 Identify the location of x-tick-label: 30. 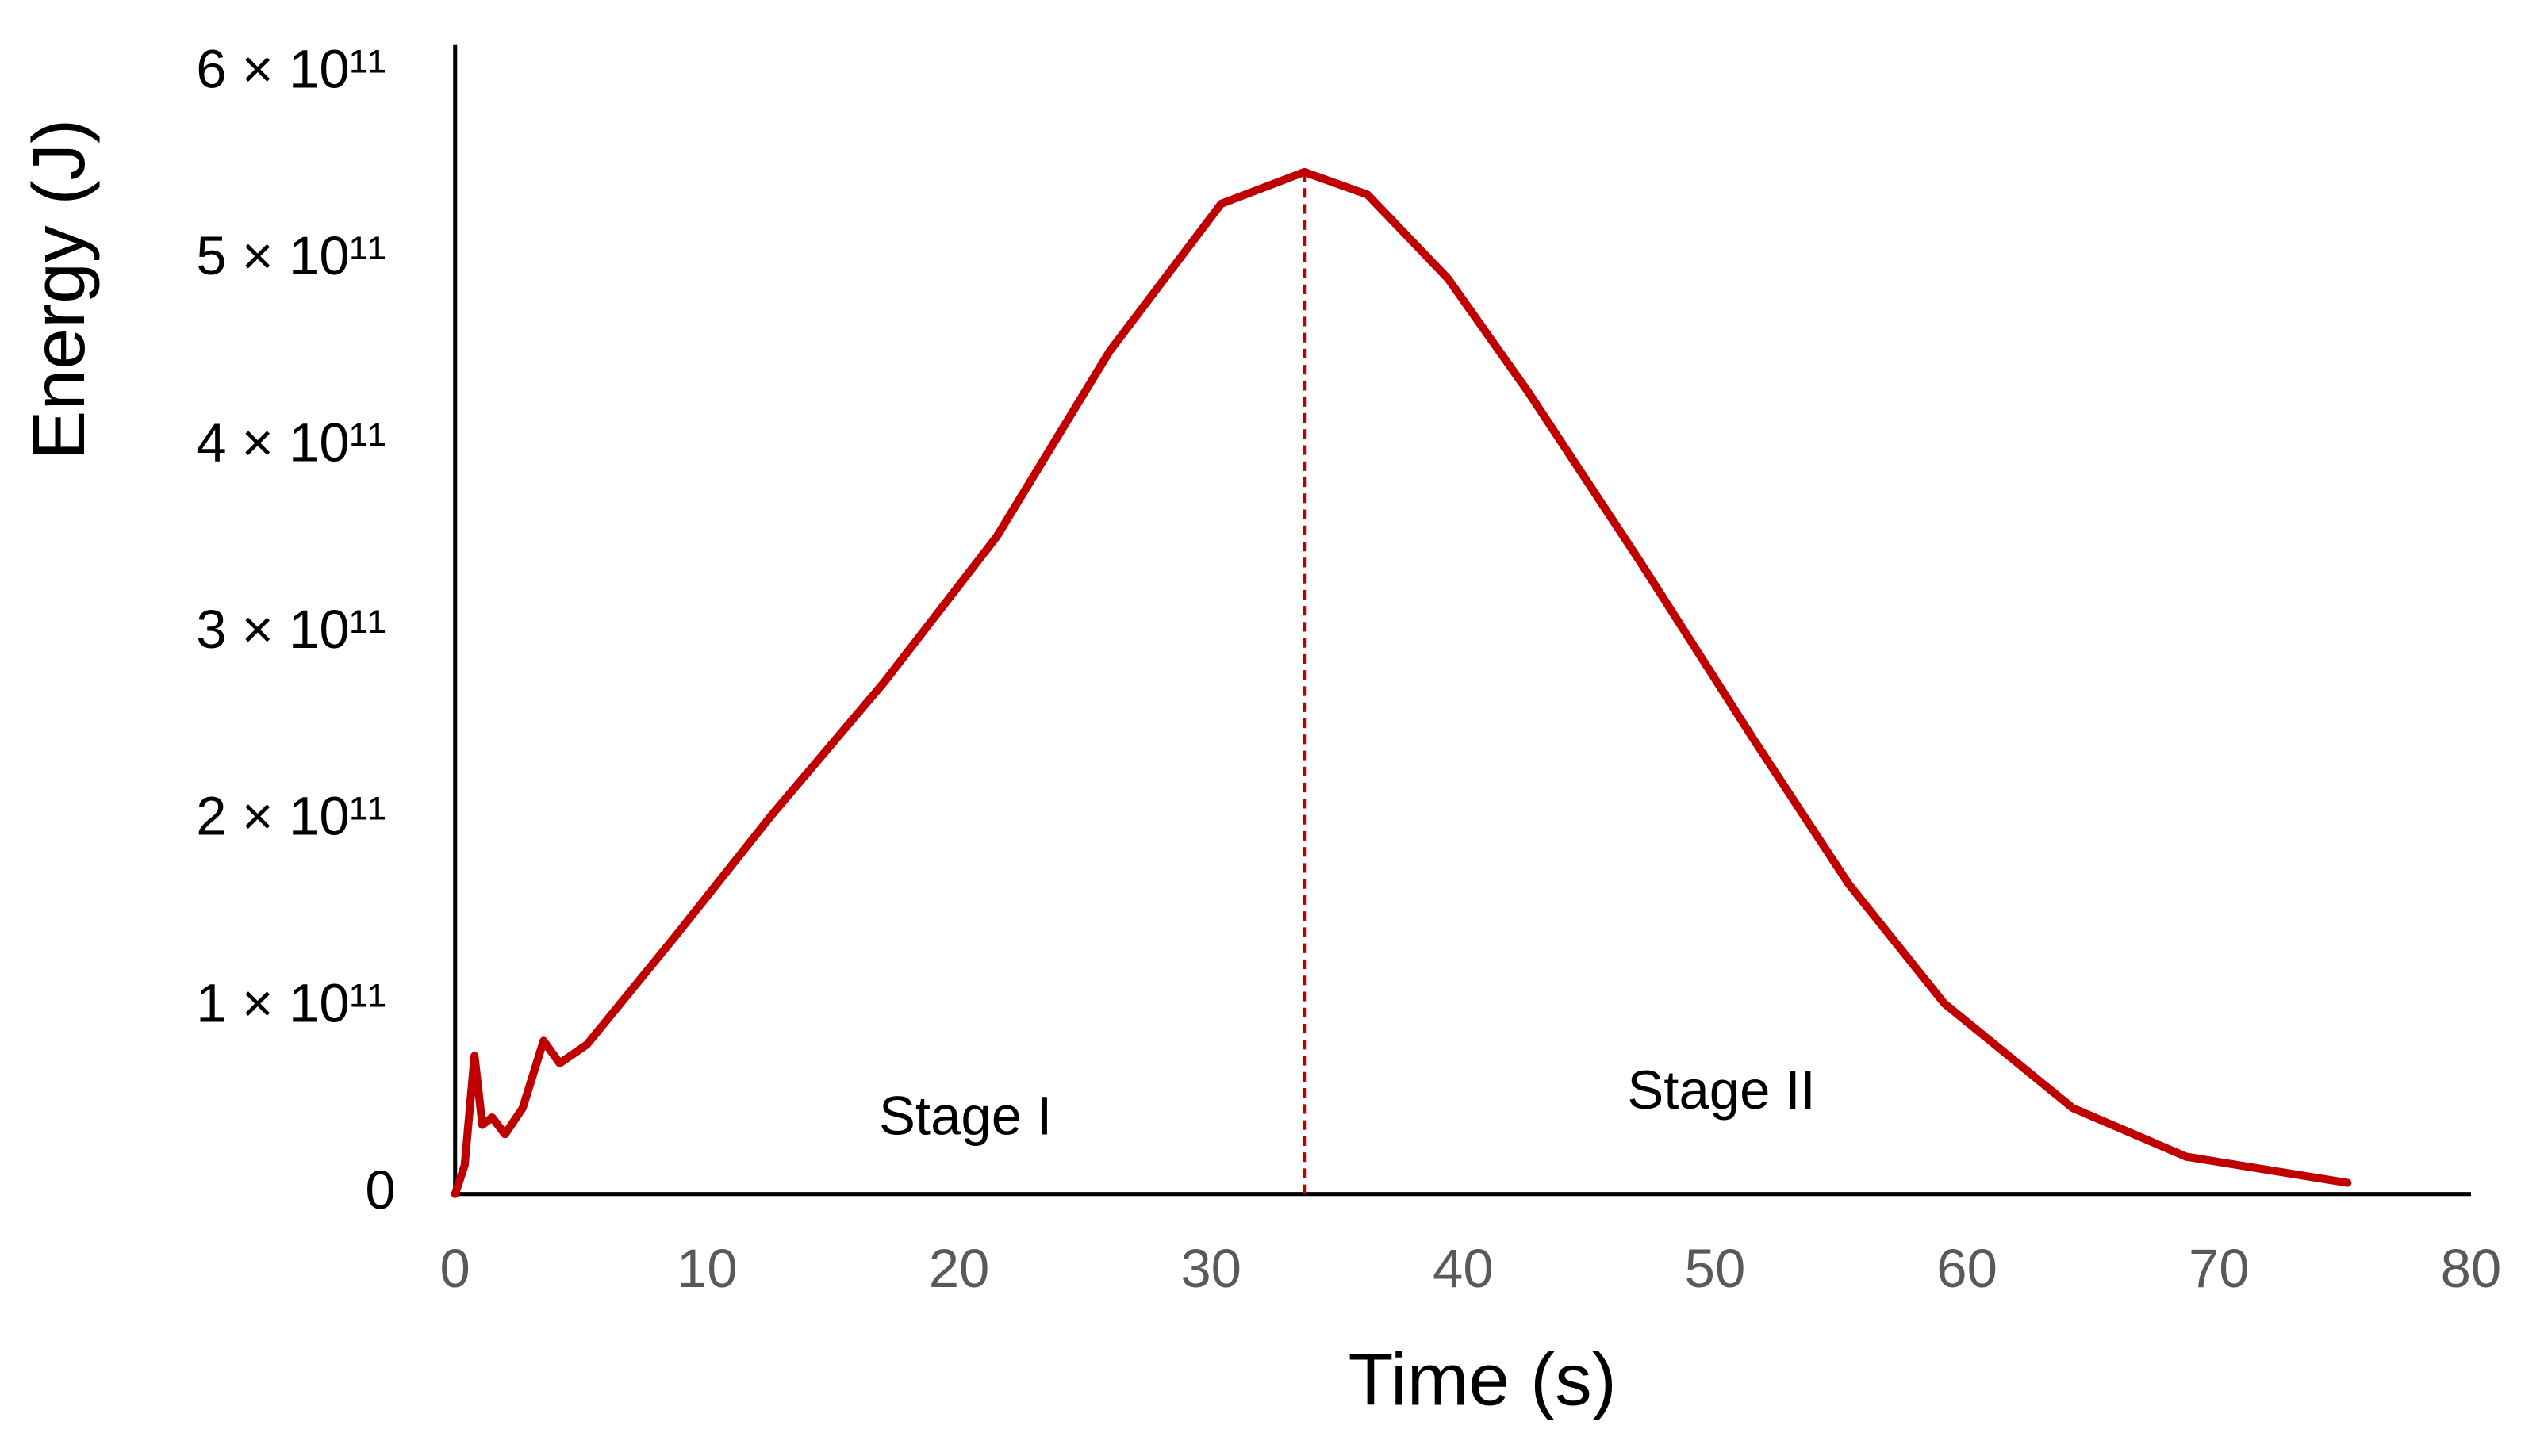
(1210, 1268).